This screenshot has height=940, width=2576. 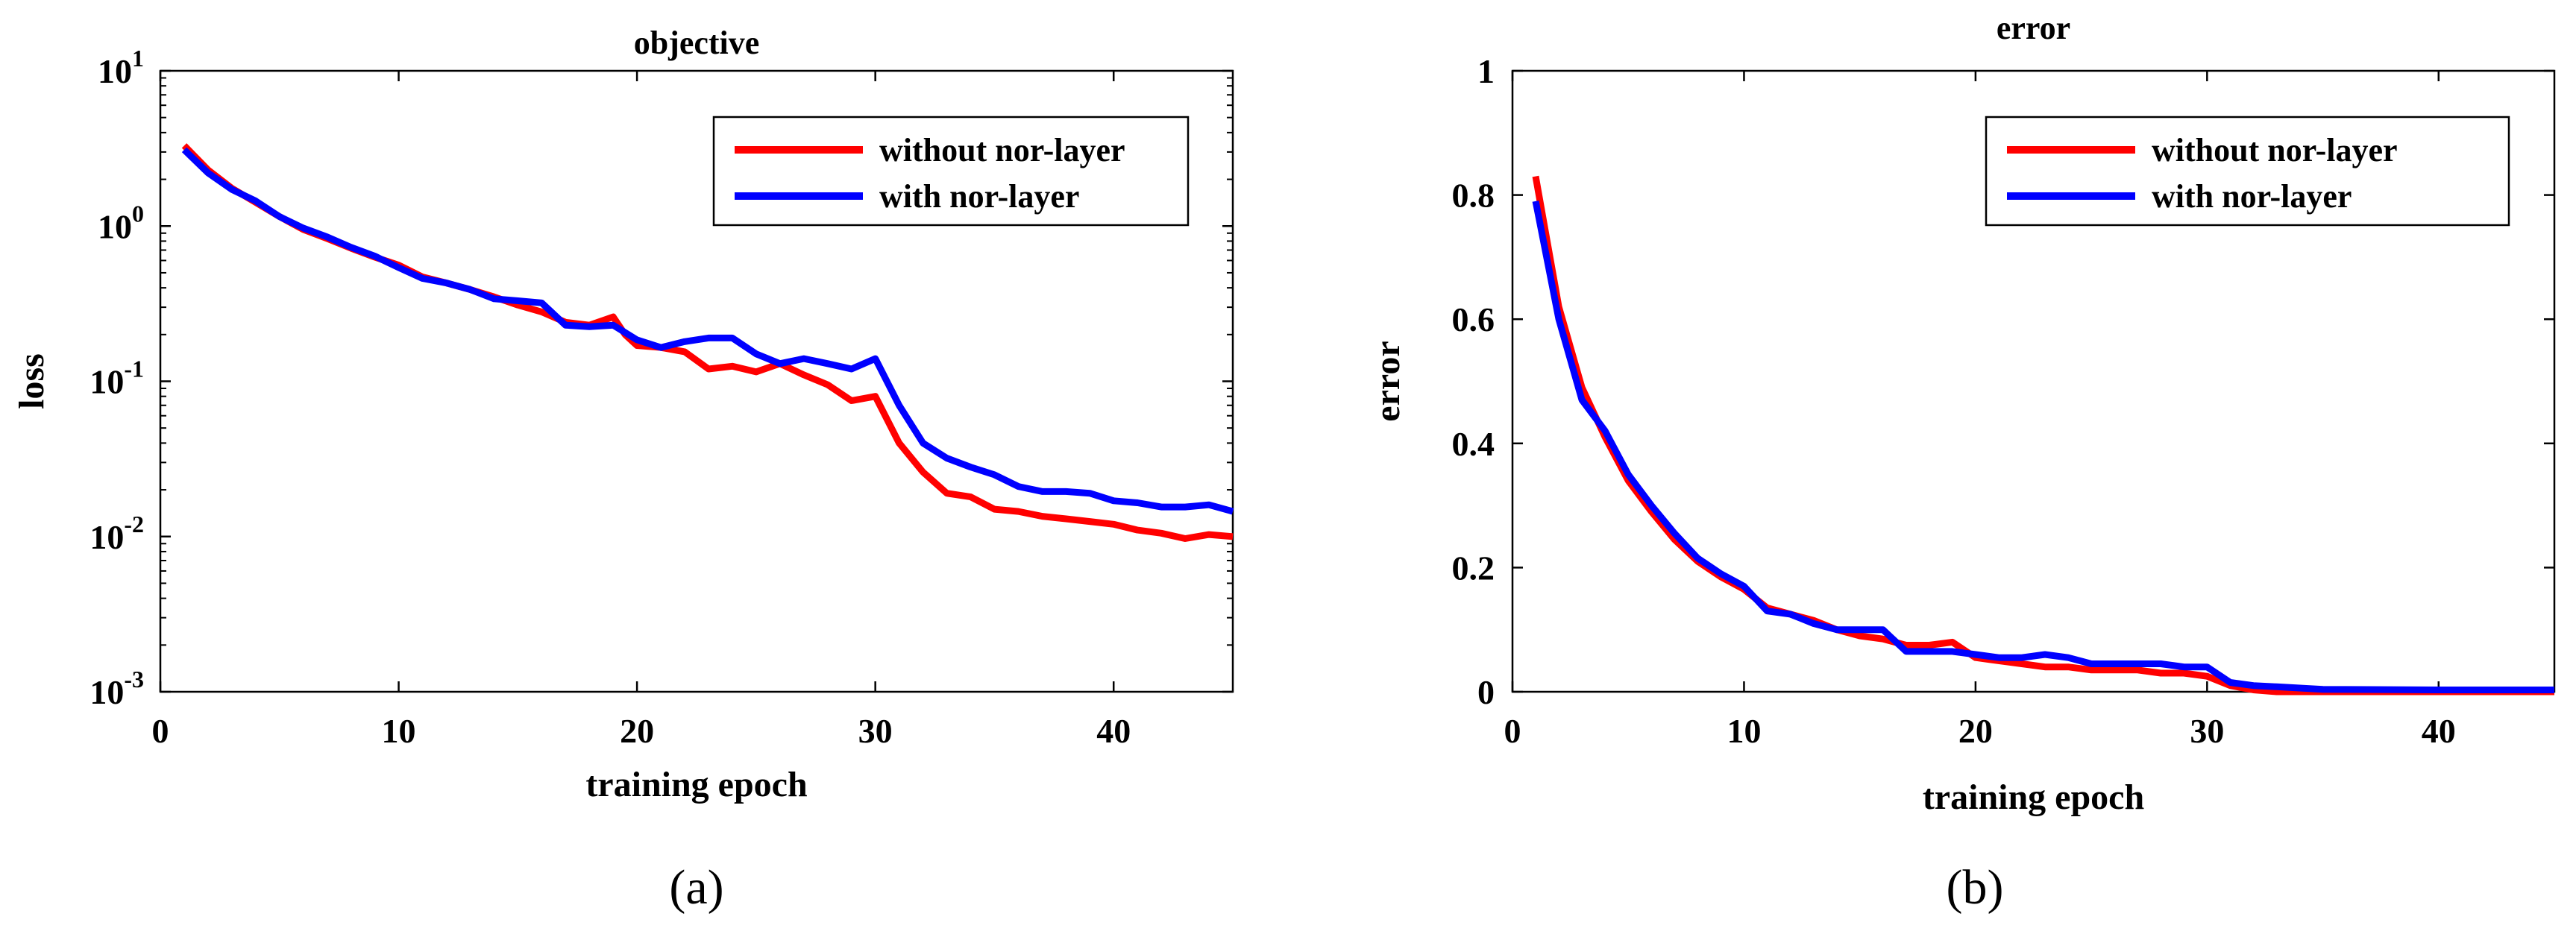 What do you see at coordinates (1474, 319) in the screenshot?
I see `y-tick-label: 0.6` at bounding box center [1474, 319].